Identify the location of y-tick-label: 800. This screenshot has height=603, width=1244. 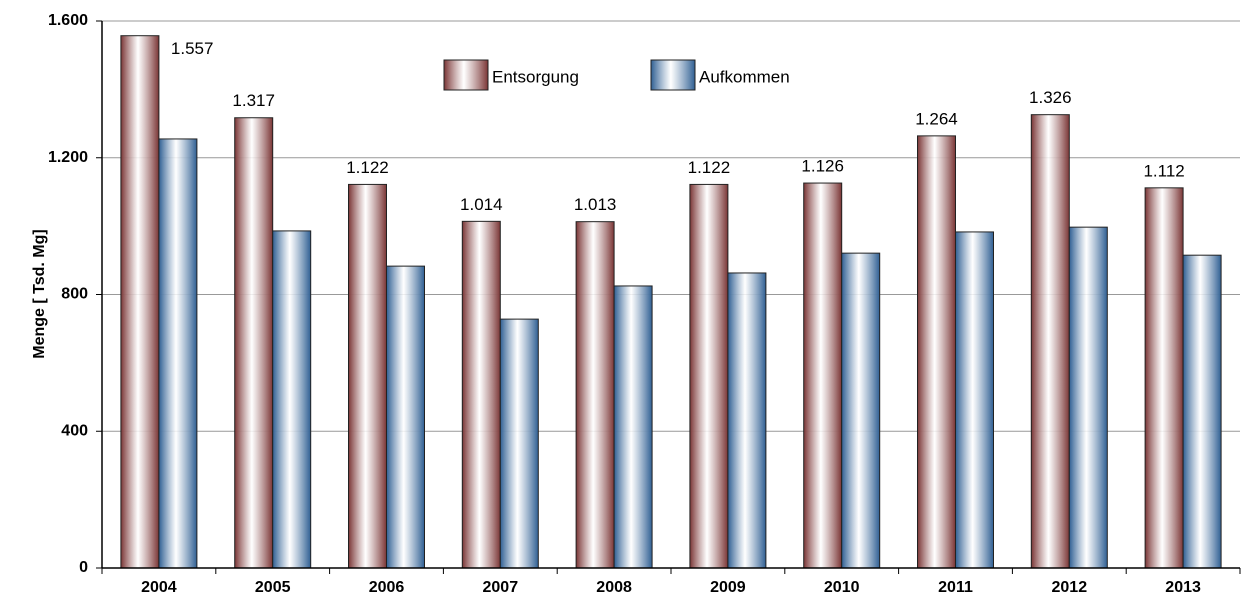
(74, 294).